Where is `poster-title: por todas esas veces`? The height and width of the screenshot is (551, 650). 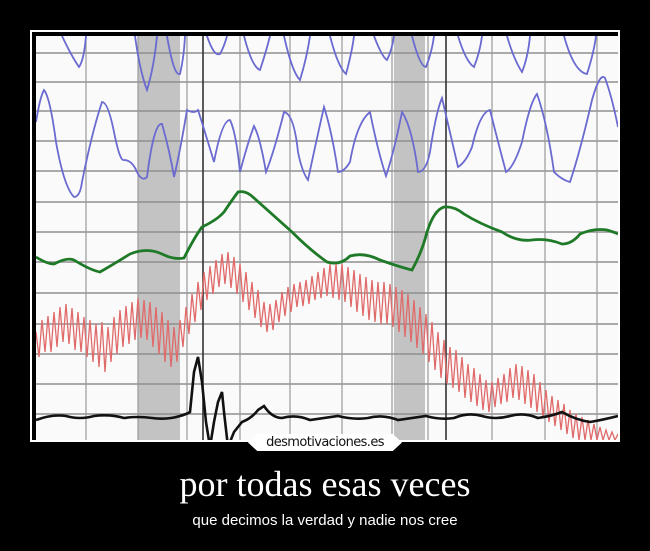
poster-title: por todas esas veces is located at coordinates (325, 484).